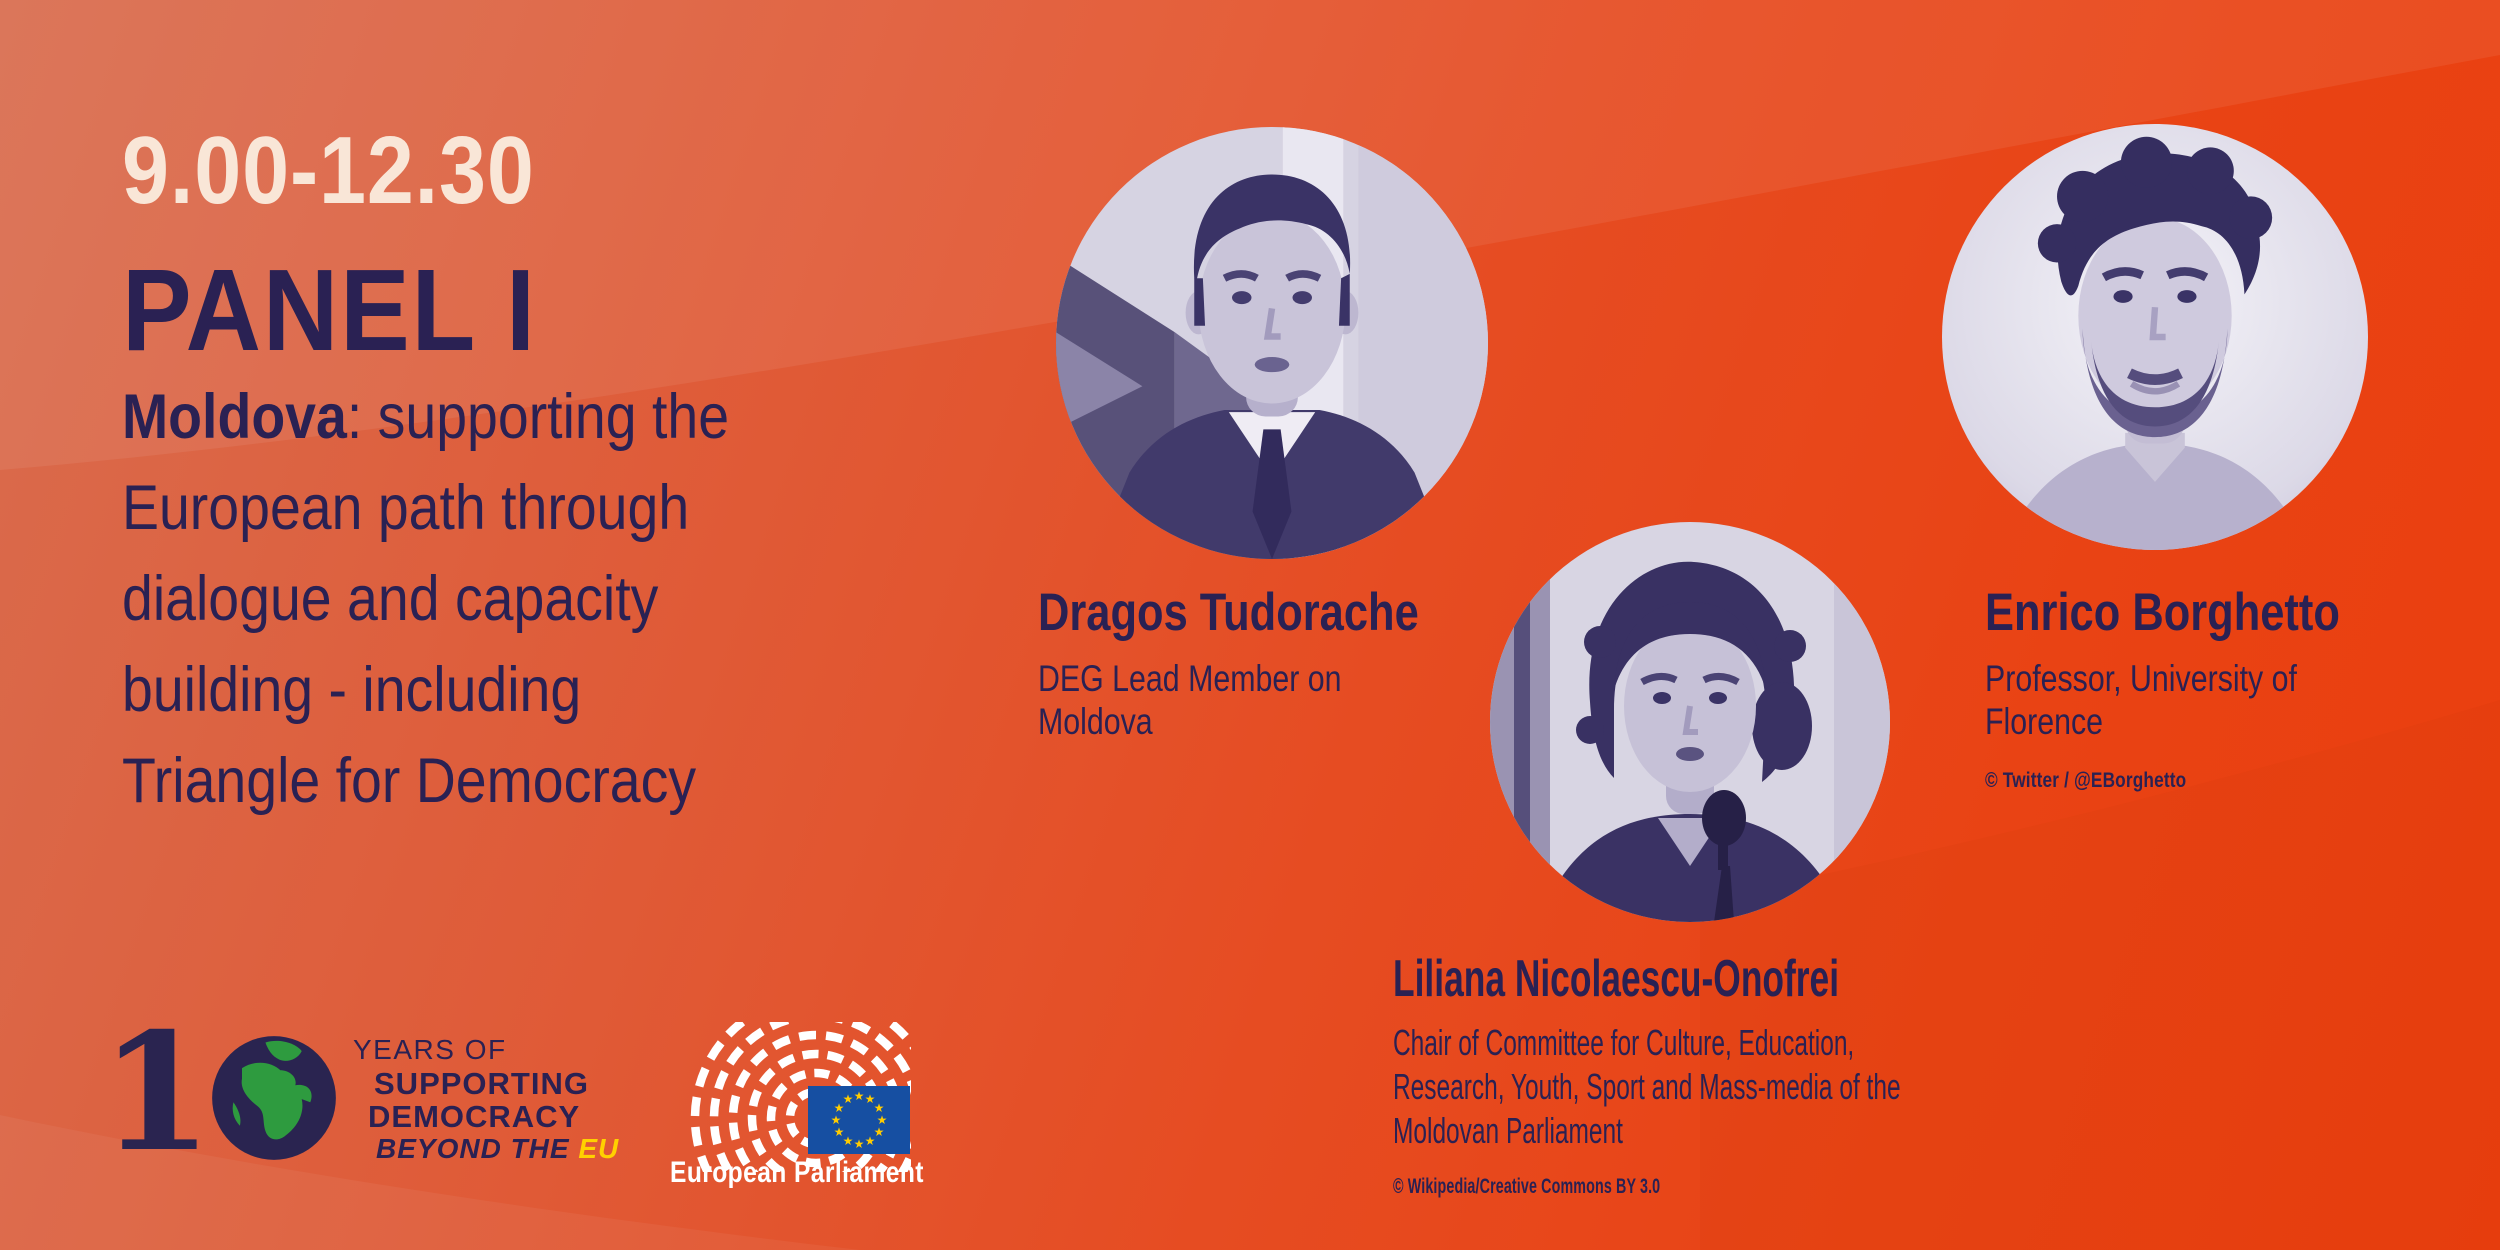 The width and height of the screenshot is (2500, 1250). Describe the element at coordinates (800, 1097) in the screenshot. I see `european-parliament-logo: ★ ★ ★ ★ ★ ★ ★ ★ ★ ★ ★ ★` at that location.